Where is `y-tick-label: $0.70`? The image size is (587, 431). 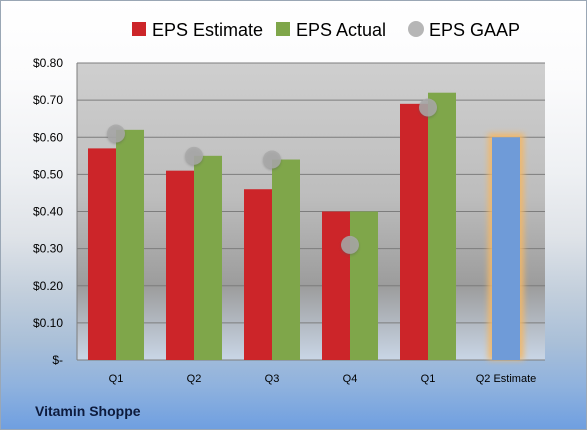 y-tick-label: $0.70 is located at coordinates (48, 100).